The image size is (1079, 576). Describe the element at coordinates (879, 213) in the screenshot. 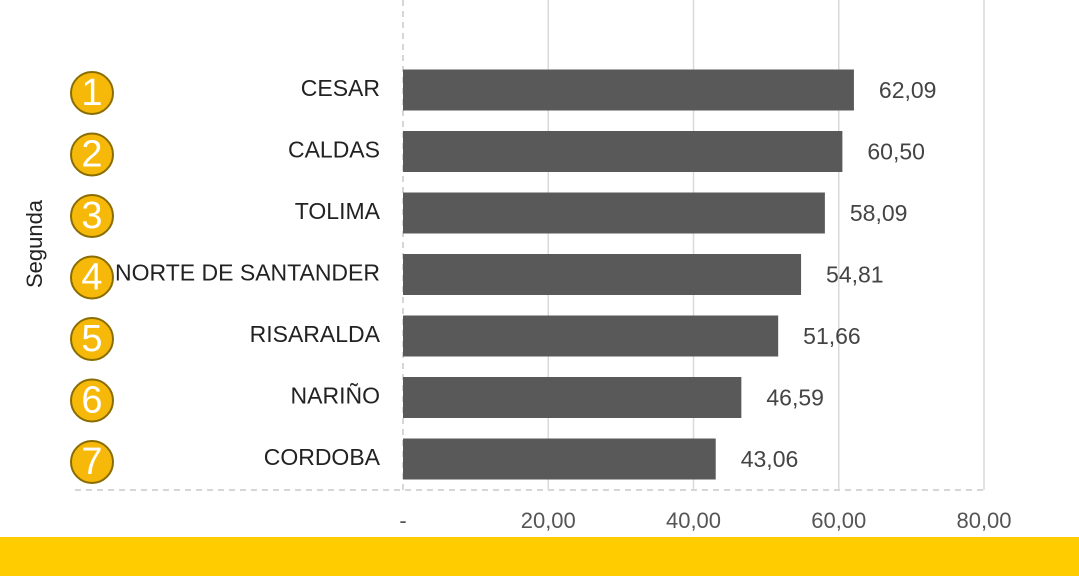

I see `value-label: 58,09` at that location.